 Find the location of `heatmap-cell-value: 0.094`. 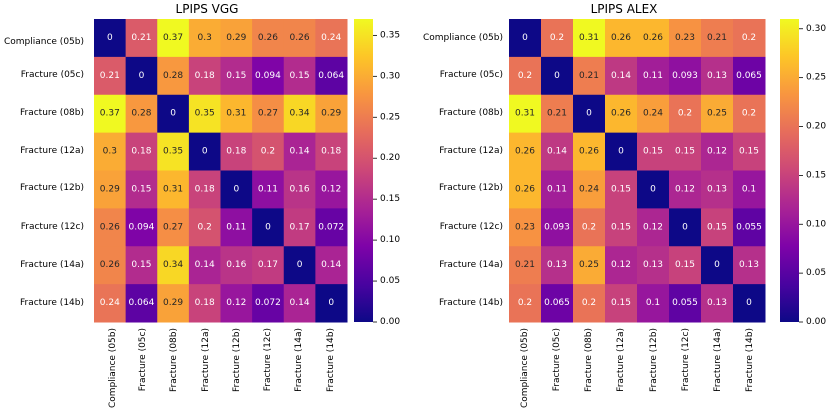

heatmap-cell-value: 0.094 is located at coordinates (142, 227).